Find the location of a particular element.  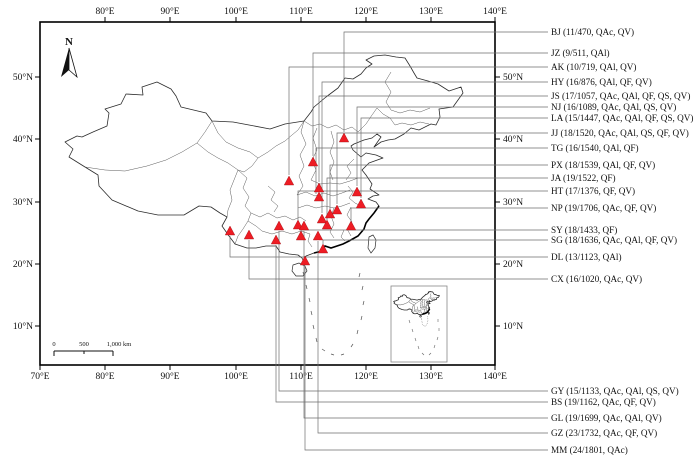

site-leader-GZ is located at coordinates (432, 337).